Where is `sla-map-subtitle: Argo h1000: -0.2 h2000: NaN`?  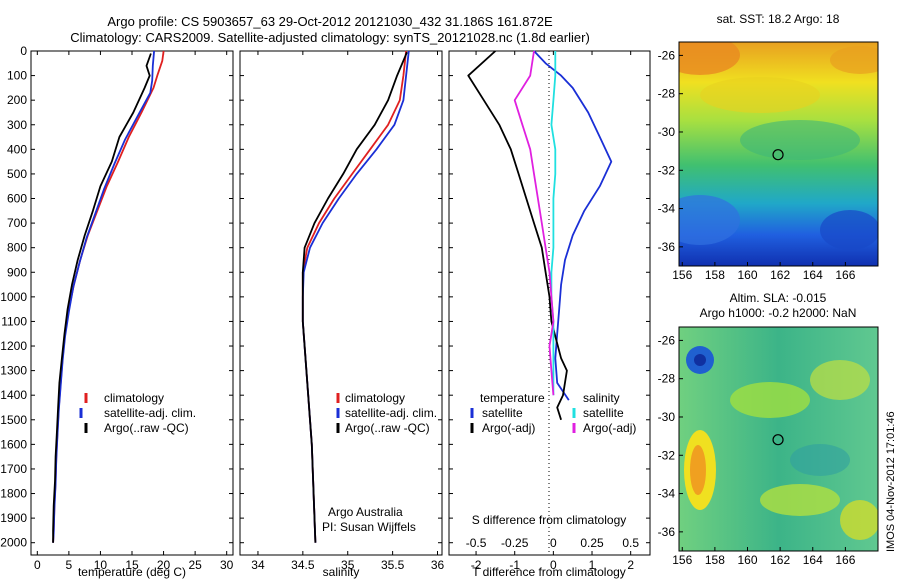 sla-map-subtitle: Argo h1000: -0.2 h2000: NaN is located at coordinates (778, 313).